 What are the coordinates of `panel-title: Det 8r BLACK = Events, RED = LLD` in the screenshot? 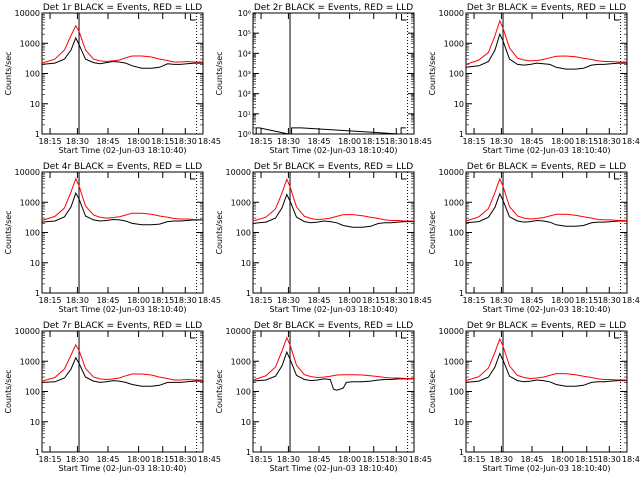 It's located at (333, 326).